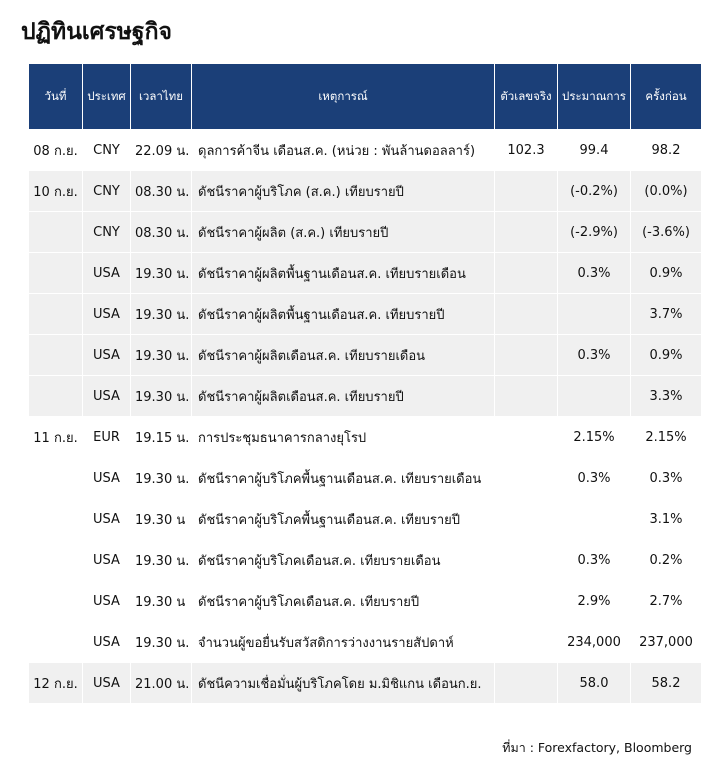 The width and height of the screenshot is (722, 772). Describe the element at coordinates (666, 314) in the screenshot. I see `previous-cell: 3.7%` at that location.